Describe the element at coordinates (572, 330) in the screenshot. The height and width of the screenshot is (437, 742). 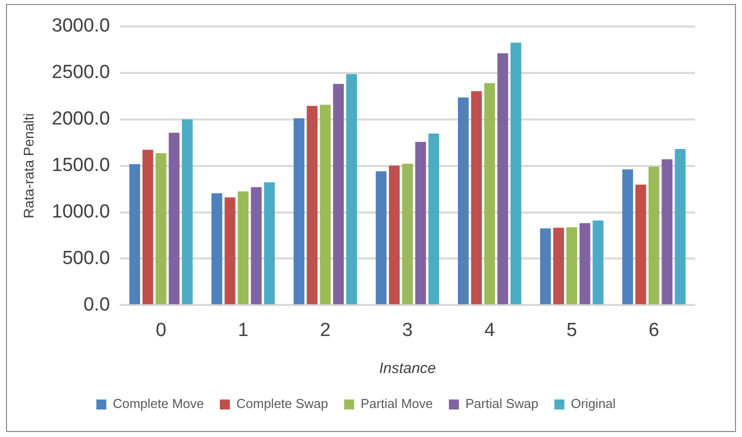
I see `x-tick-label: 5` at that location.